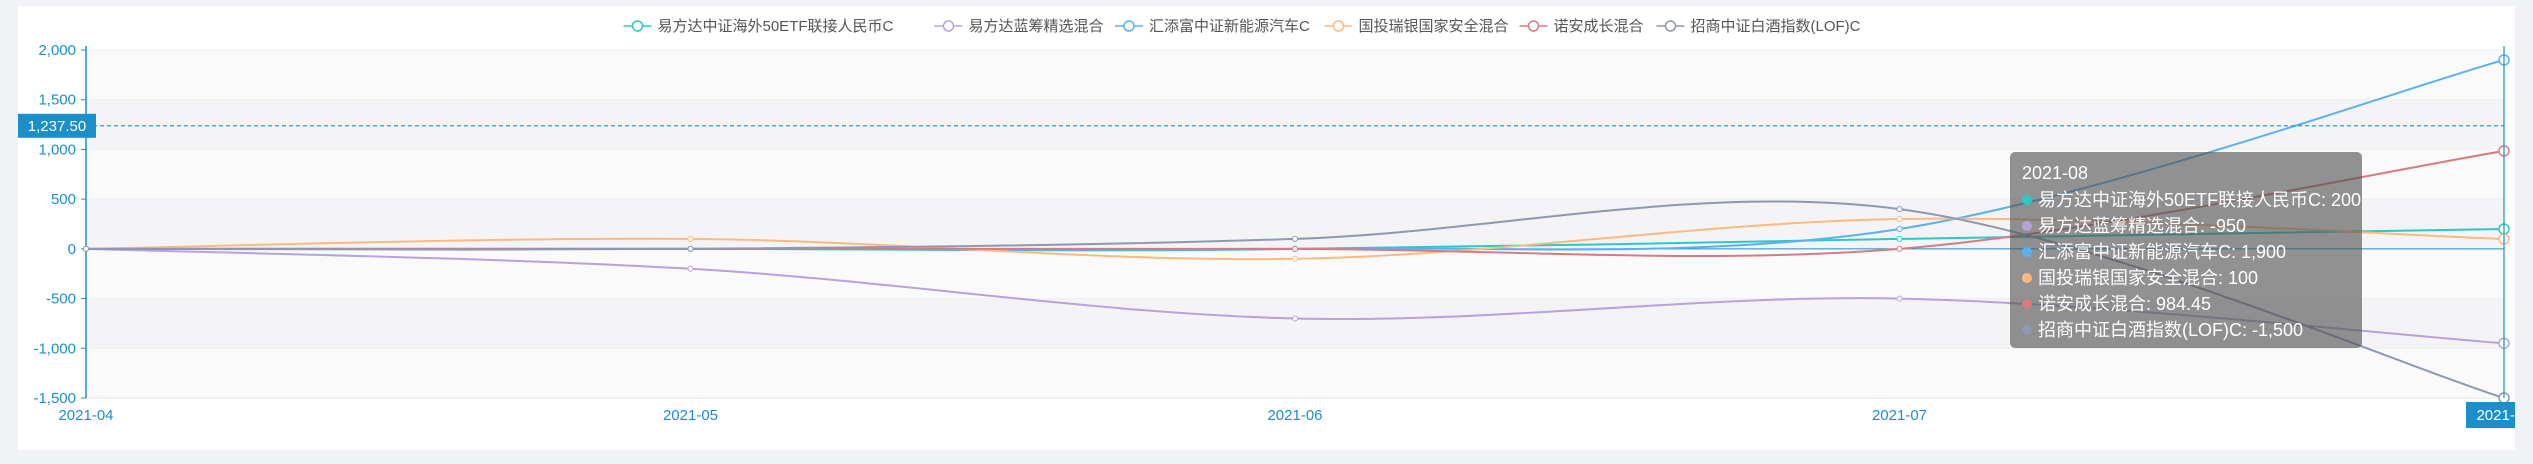 The width and height of the screenshot is (2533, 464). What do you see at coordinates (1229, 26) in the screenshot?
I see `legend-label: 汇添富中证新能源汽车C` at bounding box center [1229, 26].